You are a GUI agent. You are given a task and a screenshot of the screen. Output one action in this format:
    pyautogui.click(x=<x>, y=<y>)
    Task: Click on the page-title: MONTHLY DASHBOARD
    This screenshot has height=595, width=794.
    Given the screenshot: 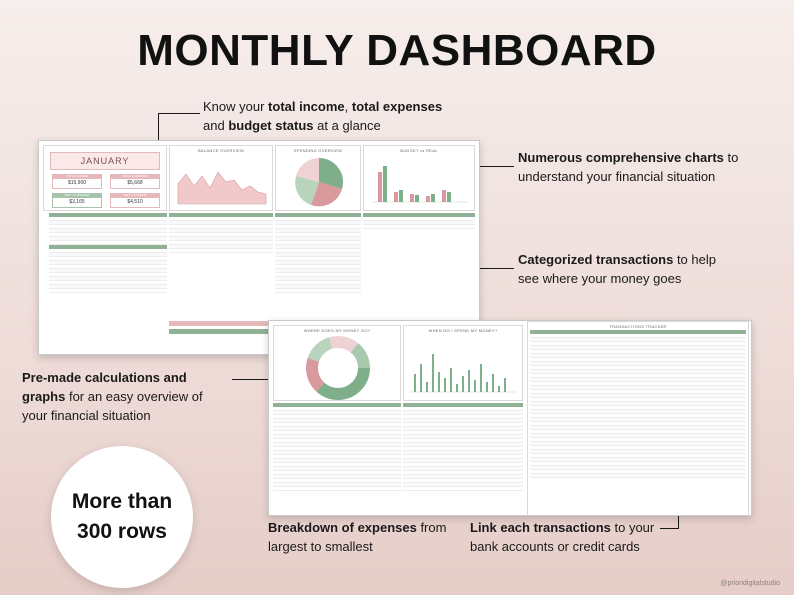 What is the action you would take?
    pyautogui.click(x=397, y=50)
    